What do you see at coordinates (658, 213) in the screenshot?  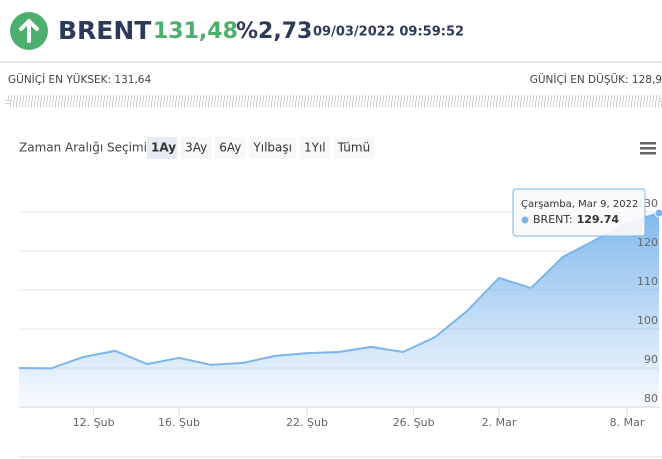 I see `hover-point` at bounding box center [658, 213].